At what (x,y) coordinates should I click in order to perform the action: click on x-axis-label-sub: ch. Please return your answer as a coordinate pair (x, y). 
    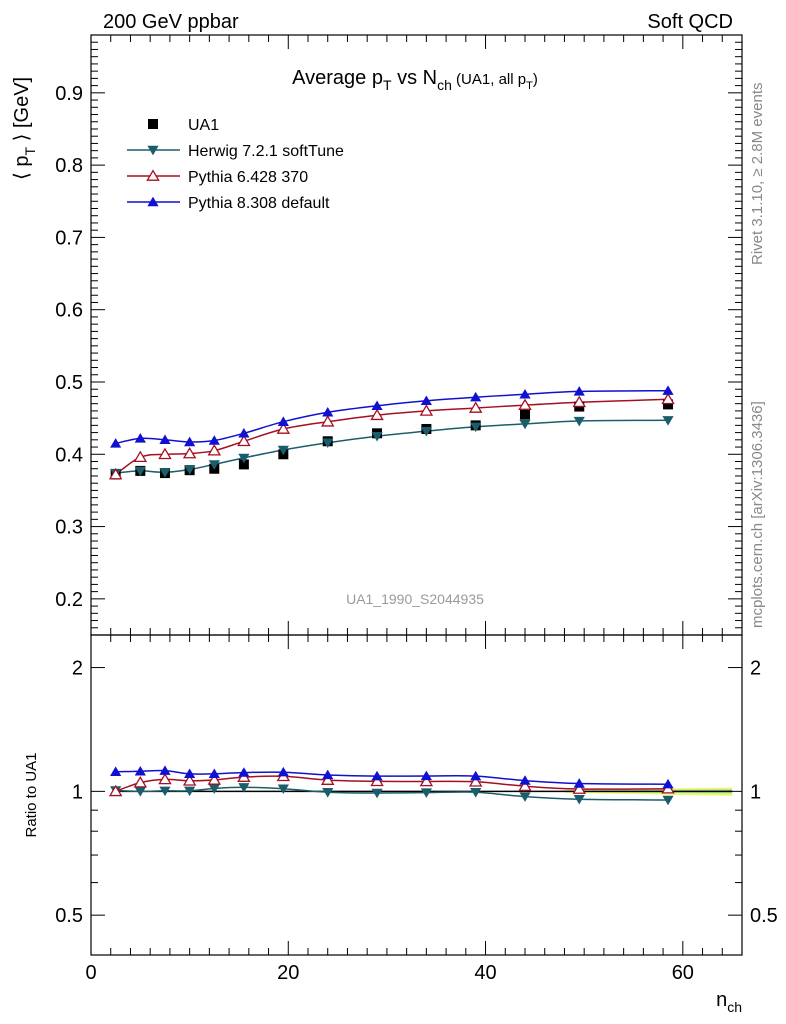
    Looking at the image, I should click on (734, 1007).